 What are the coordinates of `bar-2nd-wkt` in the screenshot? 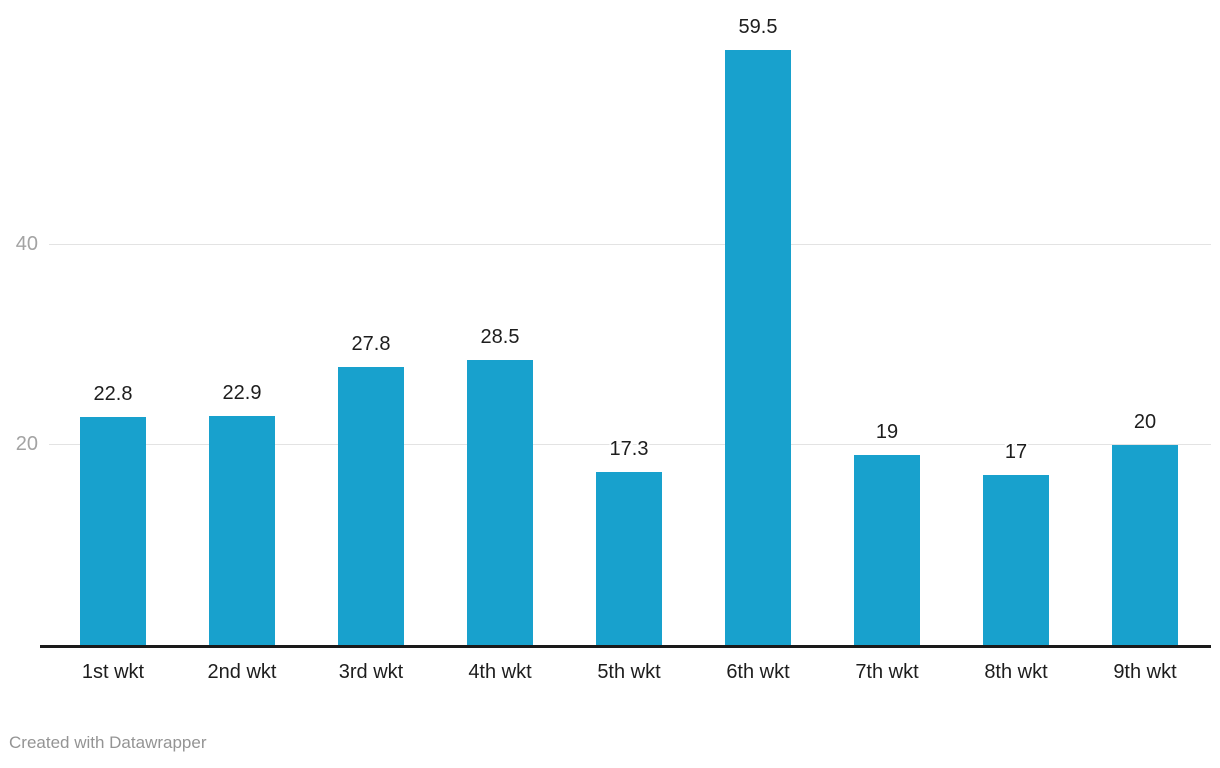 It's located at (242, 530).